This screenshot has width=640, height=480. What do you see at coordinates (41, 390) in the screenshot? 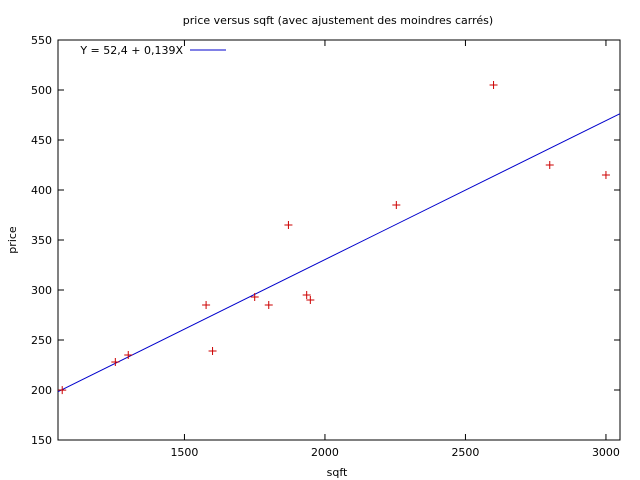
I see `y-tick-label: 200` at bounding box center [41, 390].